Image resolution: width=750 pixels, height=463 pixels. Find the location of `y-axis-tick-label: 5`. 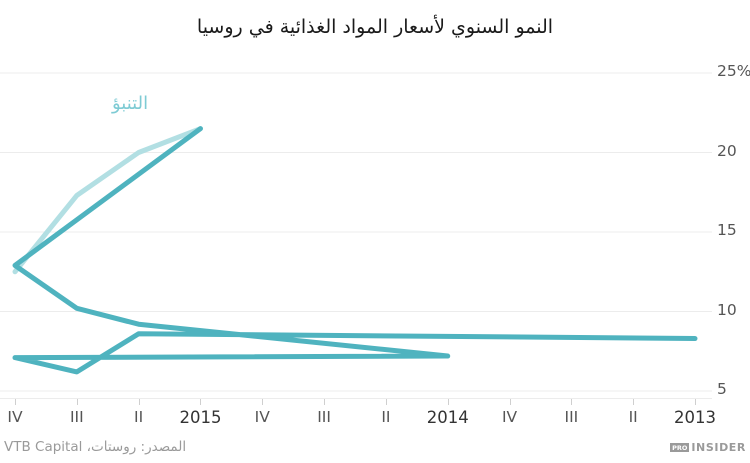

y-axis-tick-label: 5 is located at coordinates (722, 389).